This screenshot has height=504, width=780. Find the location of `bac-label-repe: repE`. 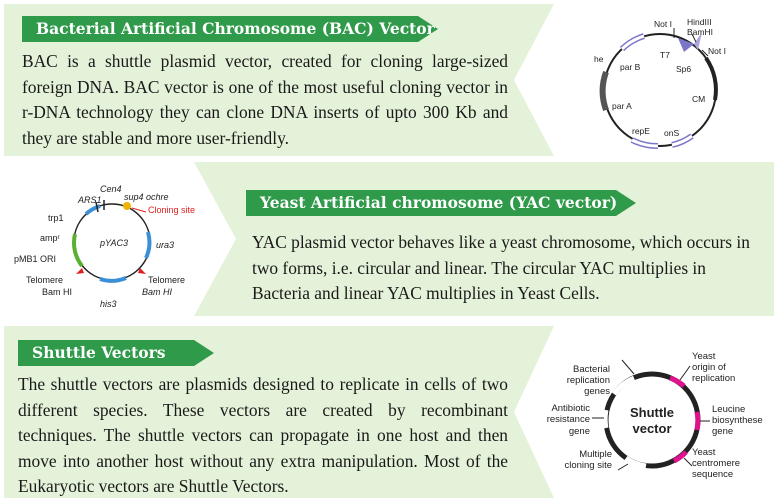

bac-label-repe: repE is located at coordinates (641, 131).